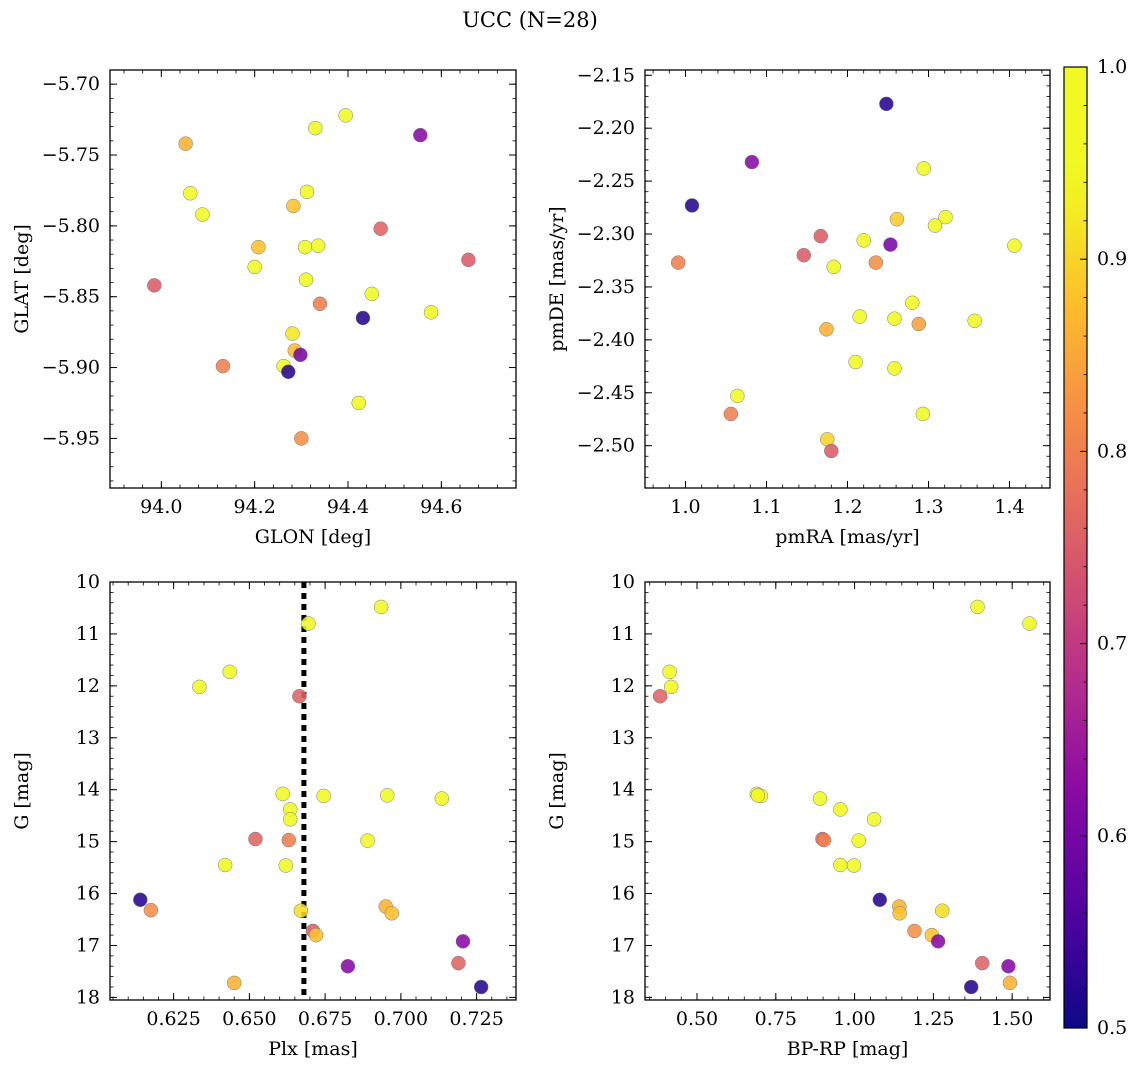 The height and width of the screenshot is (1067, 1136). What do you see at coordinates (847, 507) in the screenshot?
I see `x-tick-label: 1.2` at bounding box center [847, 507].